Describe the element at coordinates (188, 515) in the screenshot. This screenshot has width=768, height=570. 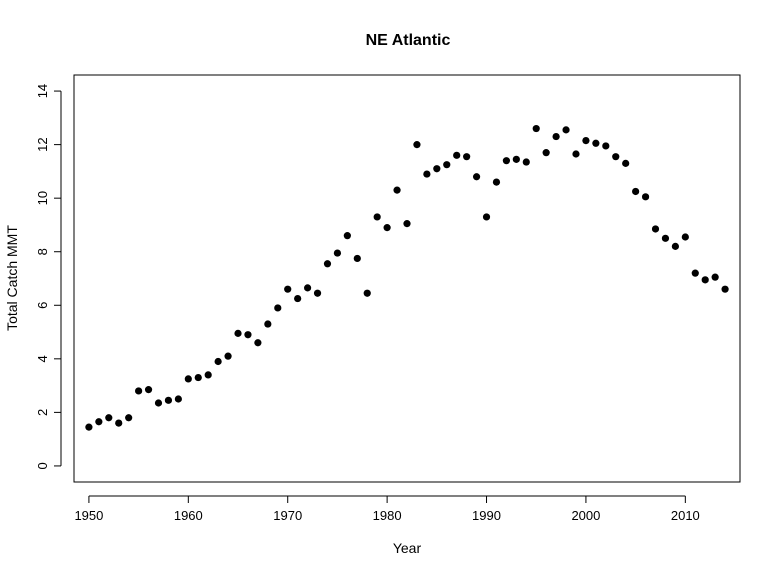
I see `x-tick-label: 1960` at that location.